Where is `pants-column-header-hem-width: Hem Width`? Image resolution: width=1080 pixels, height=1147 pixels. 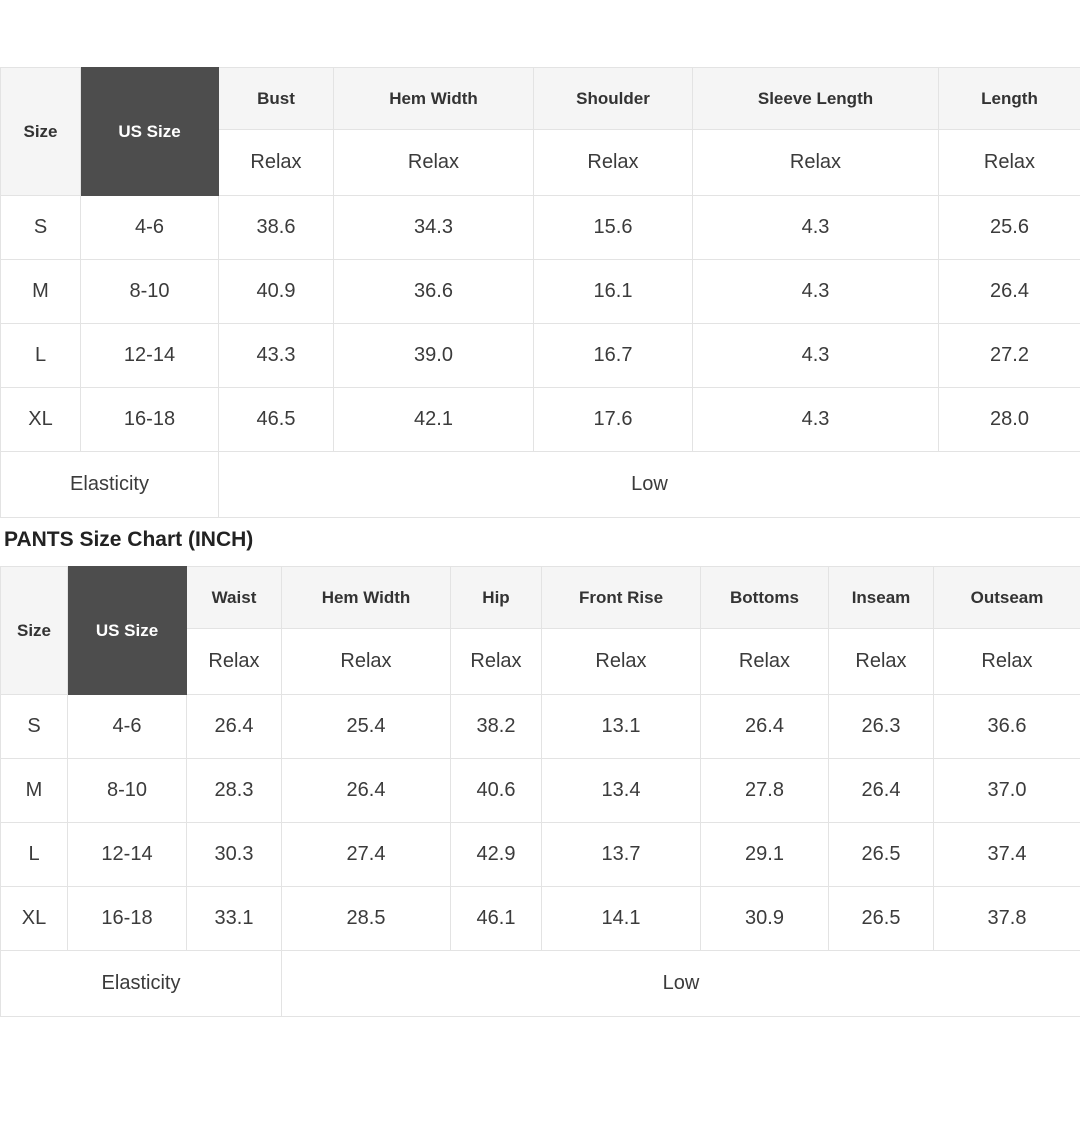 pants-column-header-hem-width: Hem Width is located at coordinates (366, 598).